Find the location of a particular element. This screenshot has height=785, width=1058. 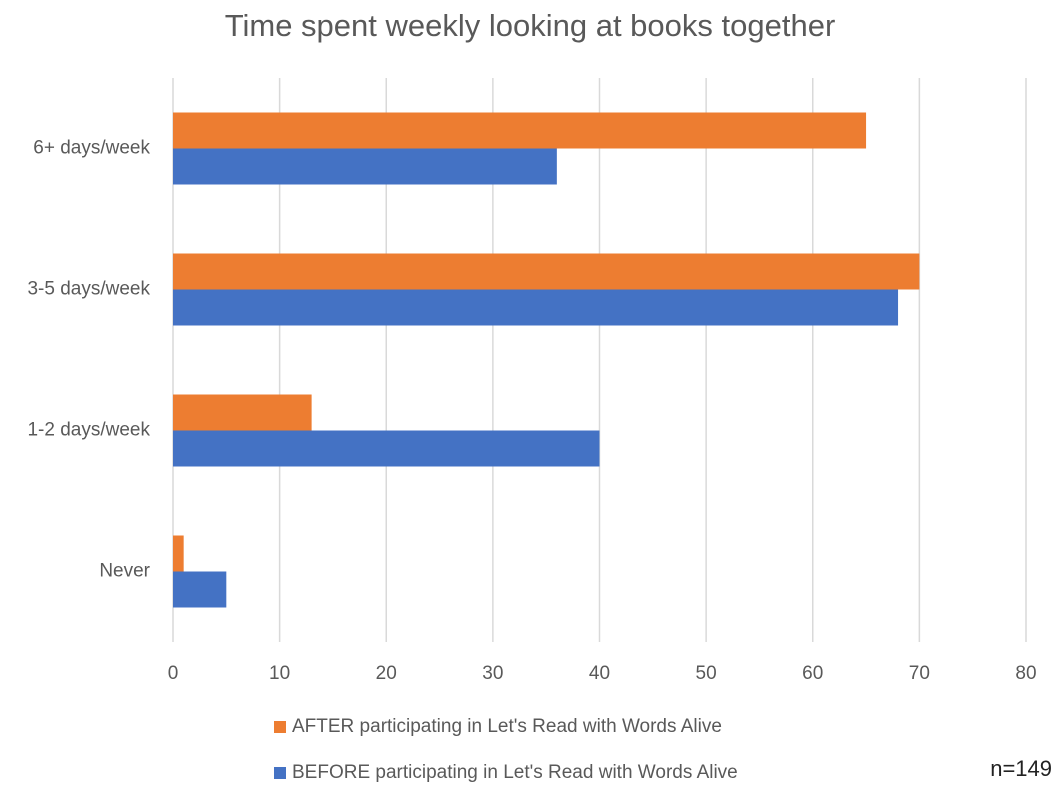

x-tick-label: 30 is located at coordinates (492, 673).